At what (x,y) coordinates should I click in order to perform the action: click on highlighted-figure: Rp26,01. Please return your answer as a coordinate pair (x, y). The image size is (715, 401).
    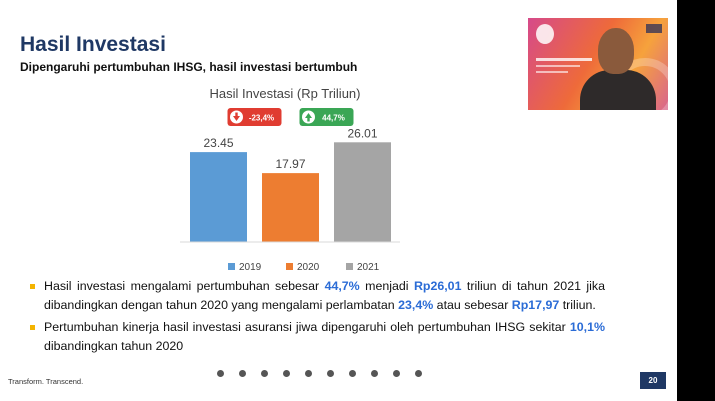
    Looking at the image, I should click on (437, 286).